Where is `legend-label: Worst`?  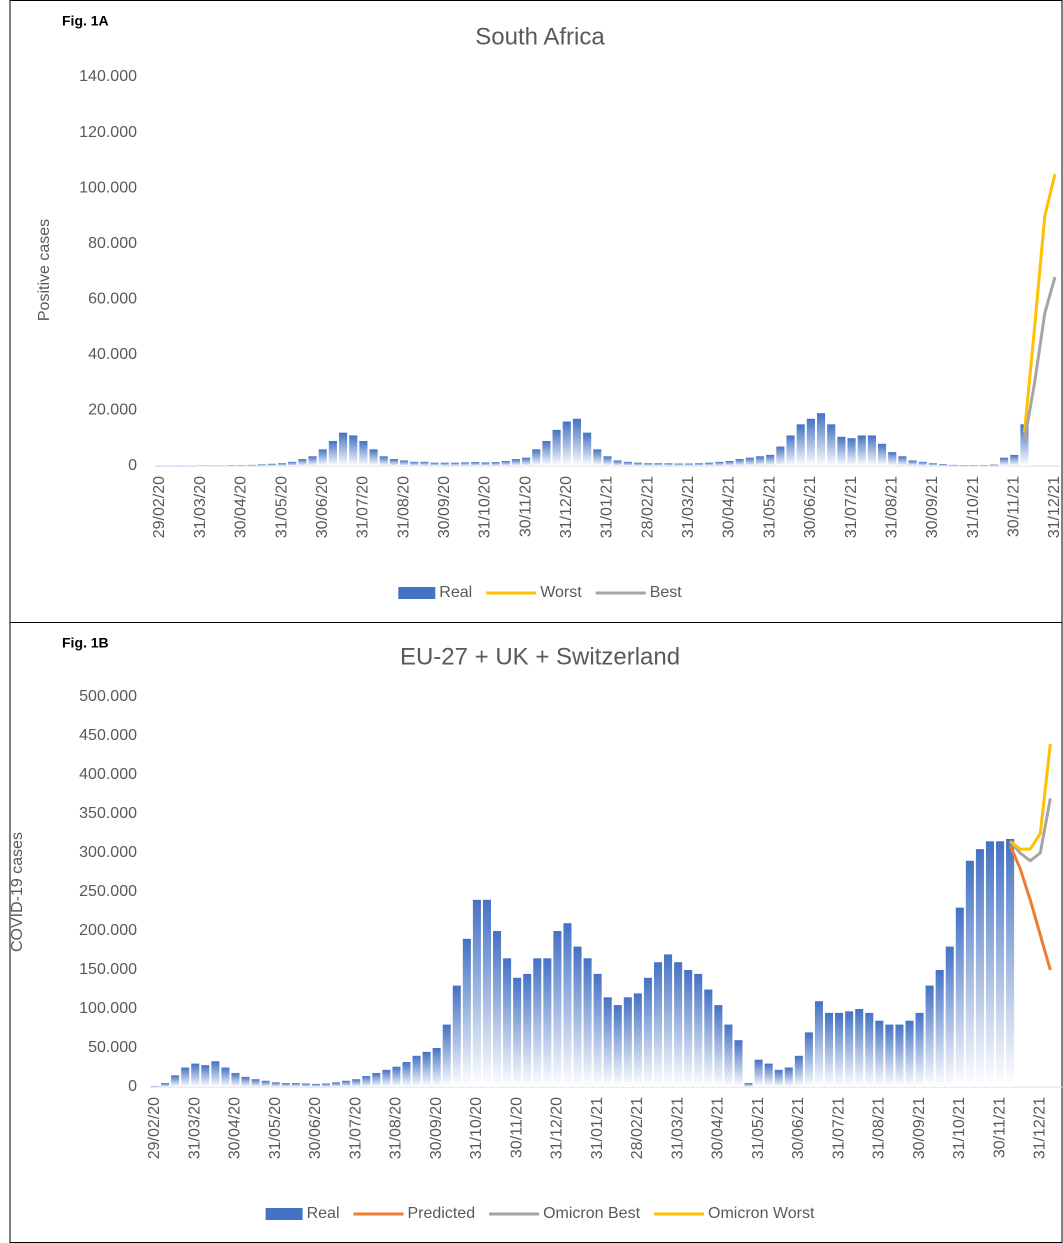
legend-label: Worst is located at coordinates (561, 592).